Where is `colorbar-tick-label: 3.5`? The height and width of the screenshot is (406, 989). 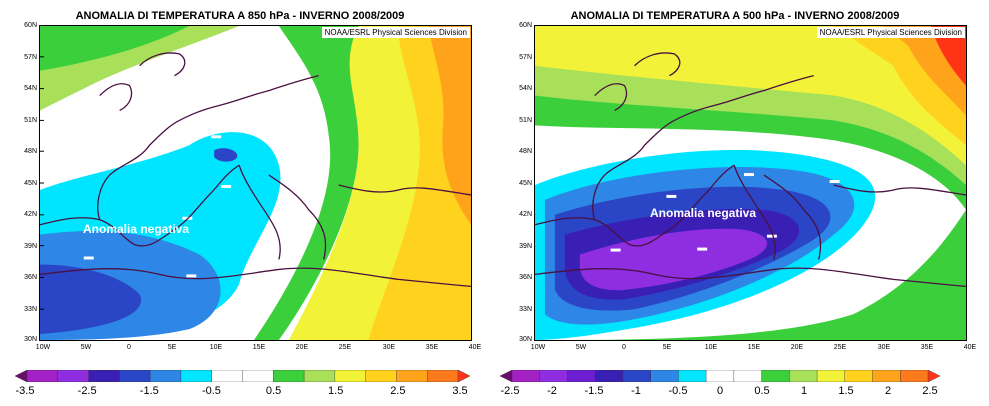 colorbar-tick-label: 3.5 is located at coordinates (460, 391).